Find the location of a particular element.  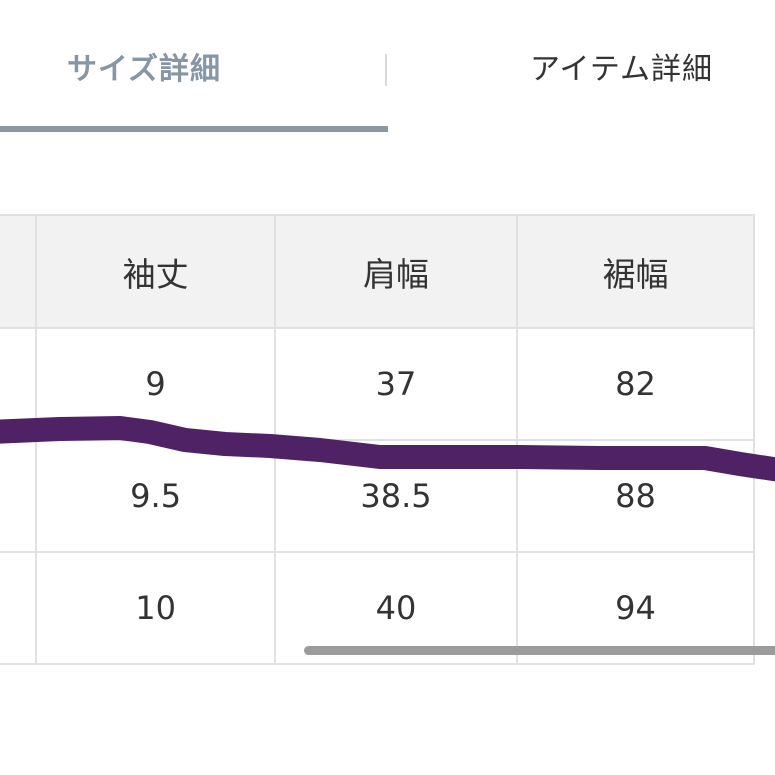

table-header-sleeve-length: 袖丈 is located at coordinates (155, 271).